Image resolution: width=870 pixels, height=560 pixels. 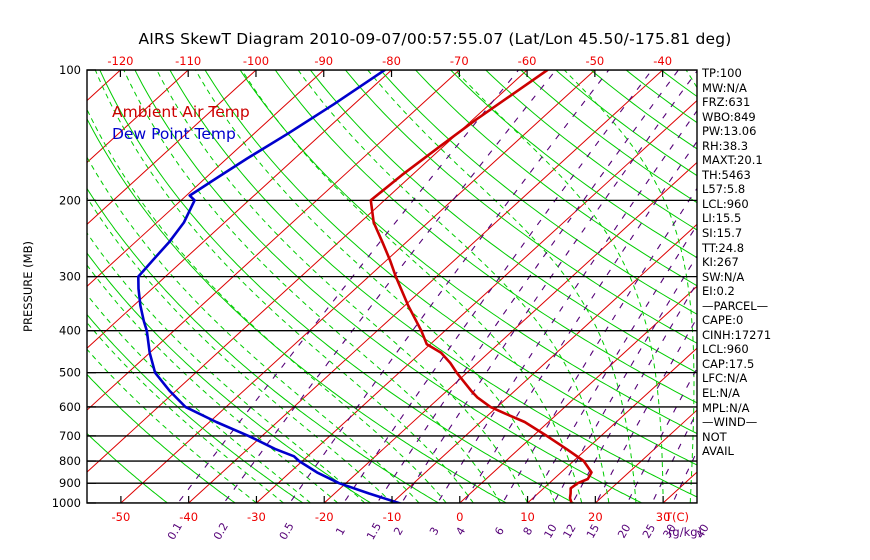 I want to click on parameter-item: KI:267, so click(x=720, y=262).